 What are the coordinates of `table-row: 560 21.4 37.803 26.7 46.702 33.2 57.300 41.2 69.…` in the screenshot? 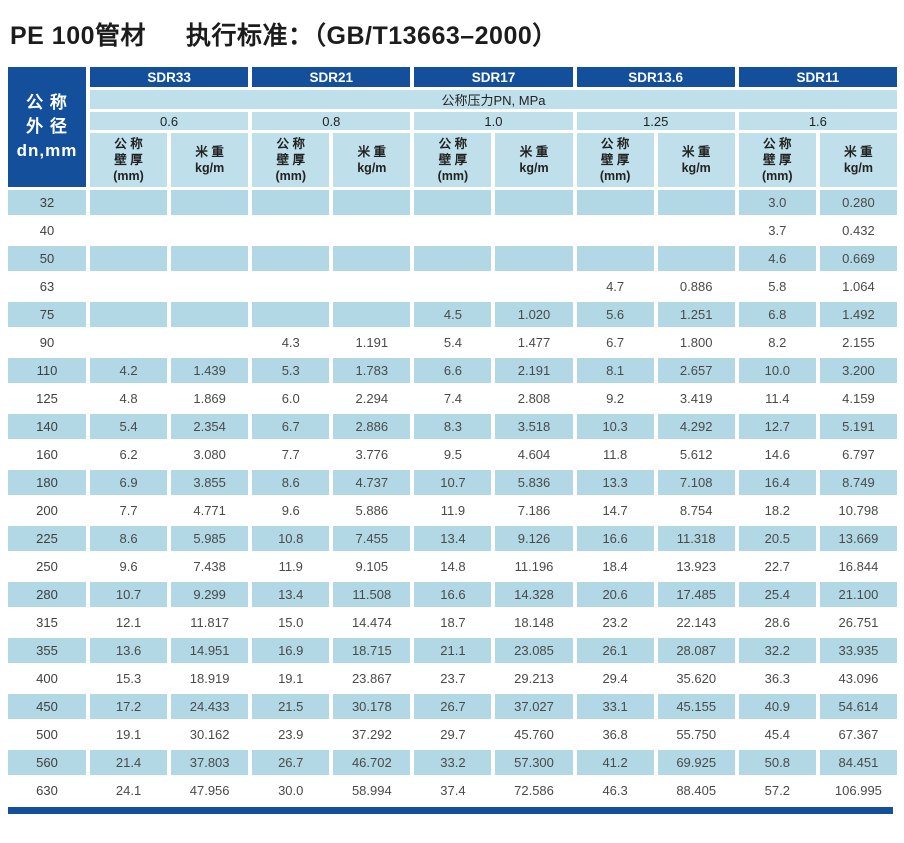 It's located at (452, 762).